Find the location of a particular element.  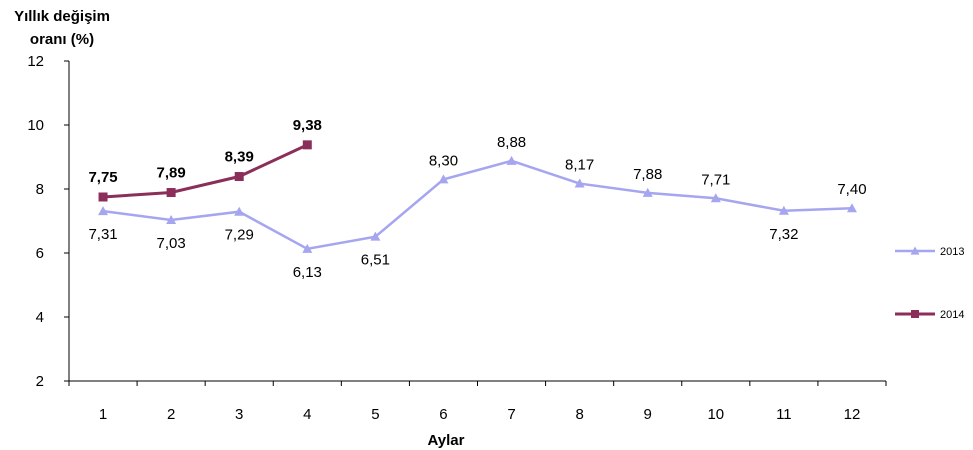

legend: 2013 2014 is located at coordinates (929, 283).